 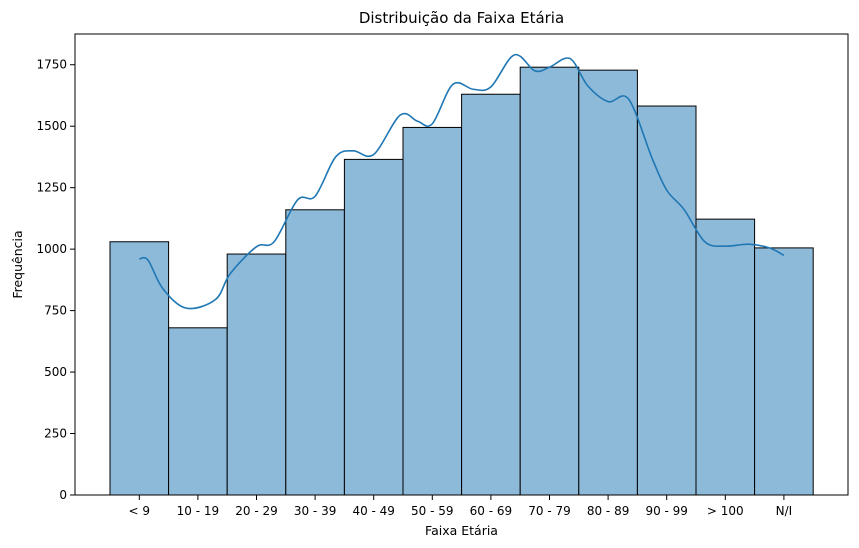 I want to click on x-tick-label-6: 60 - 69, so click(x=491, y=511).